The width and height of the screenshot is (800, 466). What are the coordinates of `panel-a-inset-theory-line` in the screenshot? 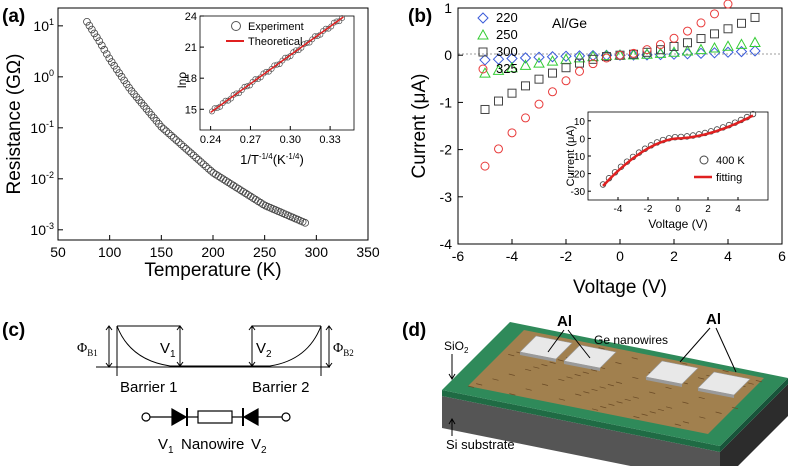 It's located at (277, 64).